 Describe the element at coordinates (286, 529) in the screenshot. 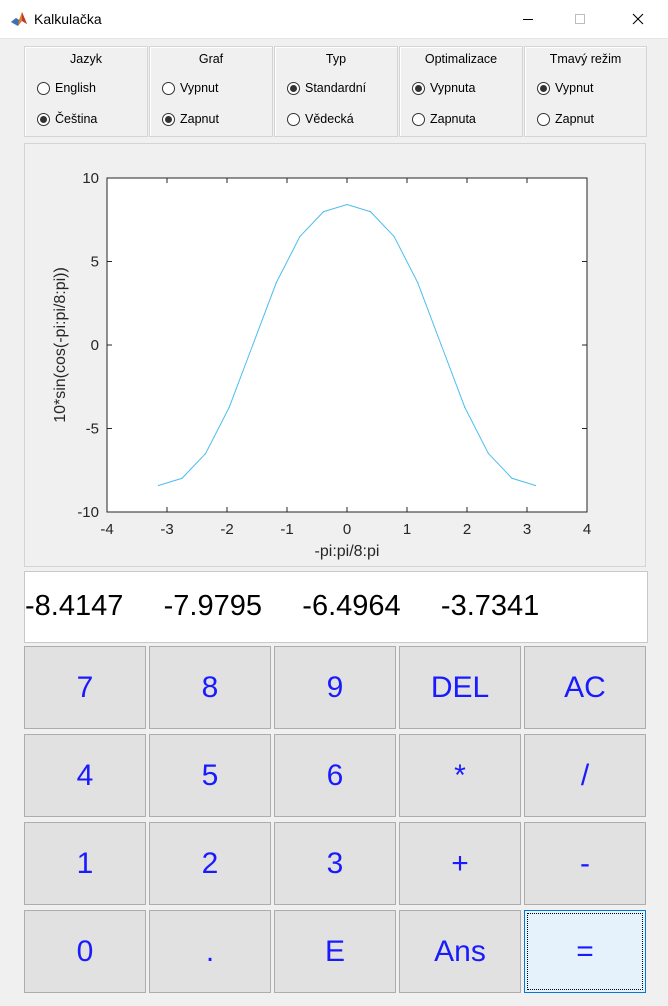

I see `x-tick-label: -1` at that location.